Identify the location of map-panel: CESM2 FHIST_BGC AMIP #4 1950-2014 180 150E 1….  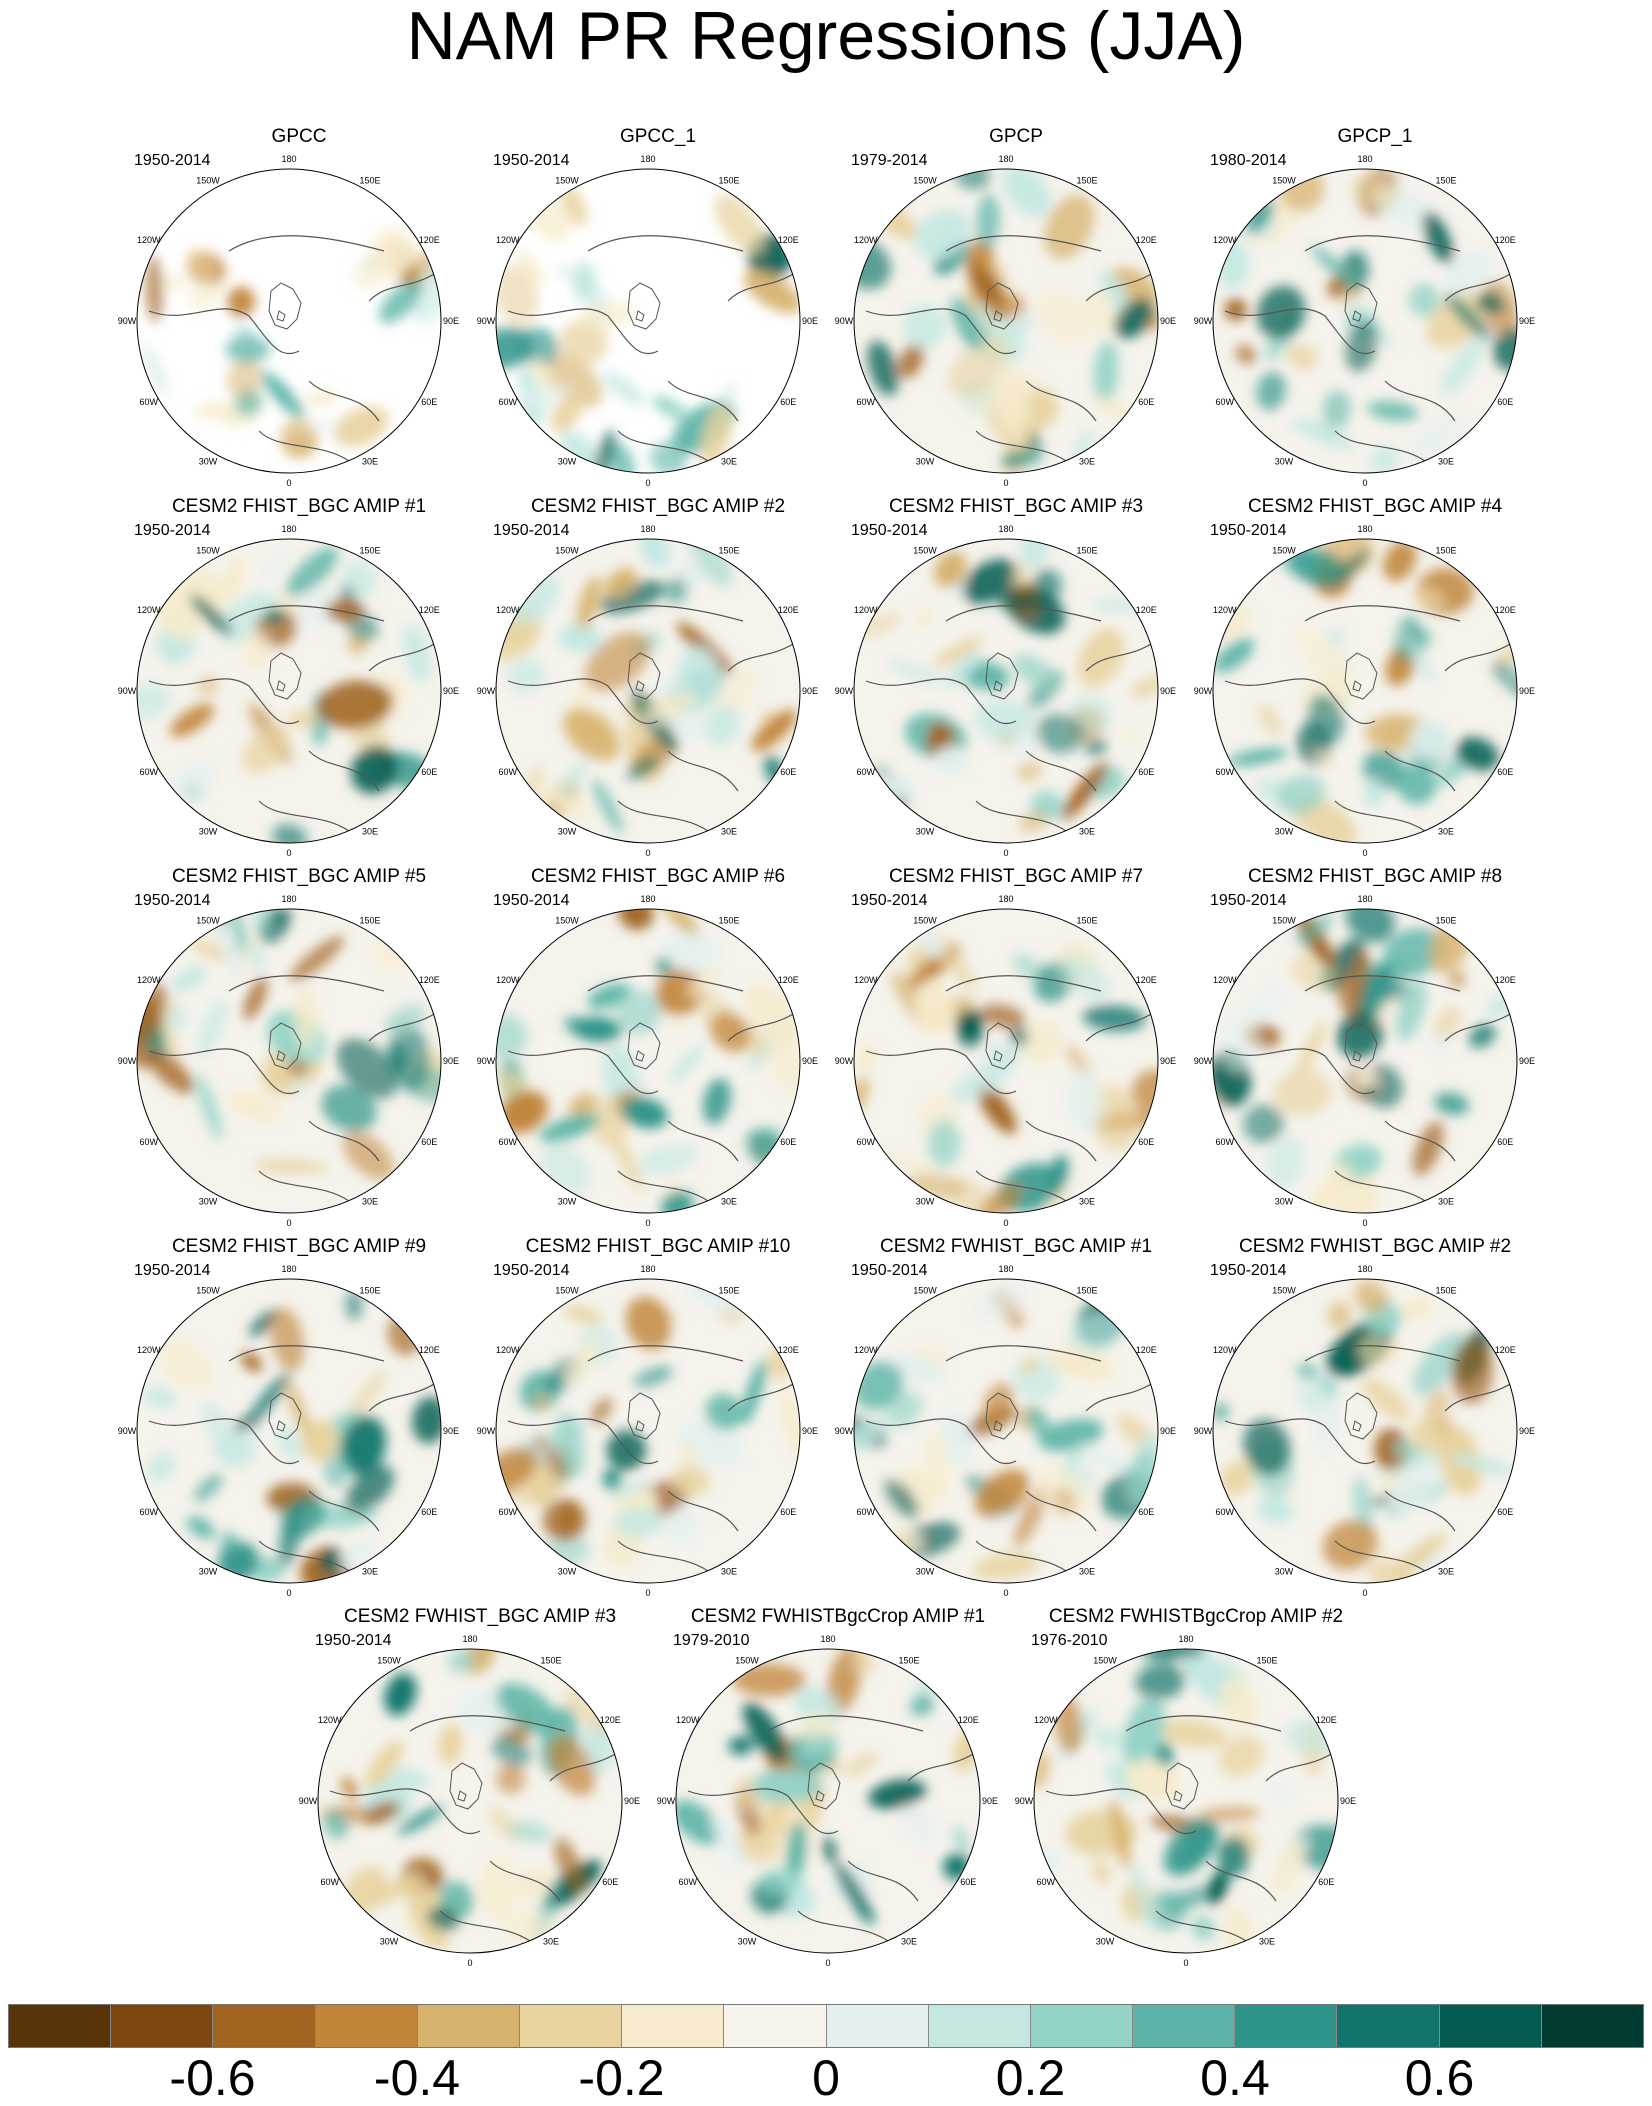
(1367, 677).